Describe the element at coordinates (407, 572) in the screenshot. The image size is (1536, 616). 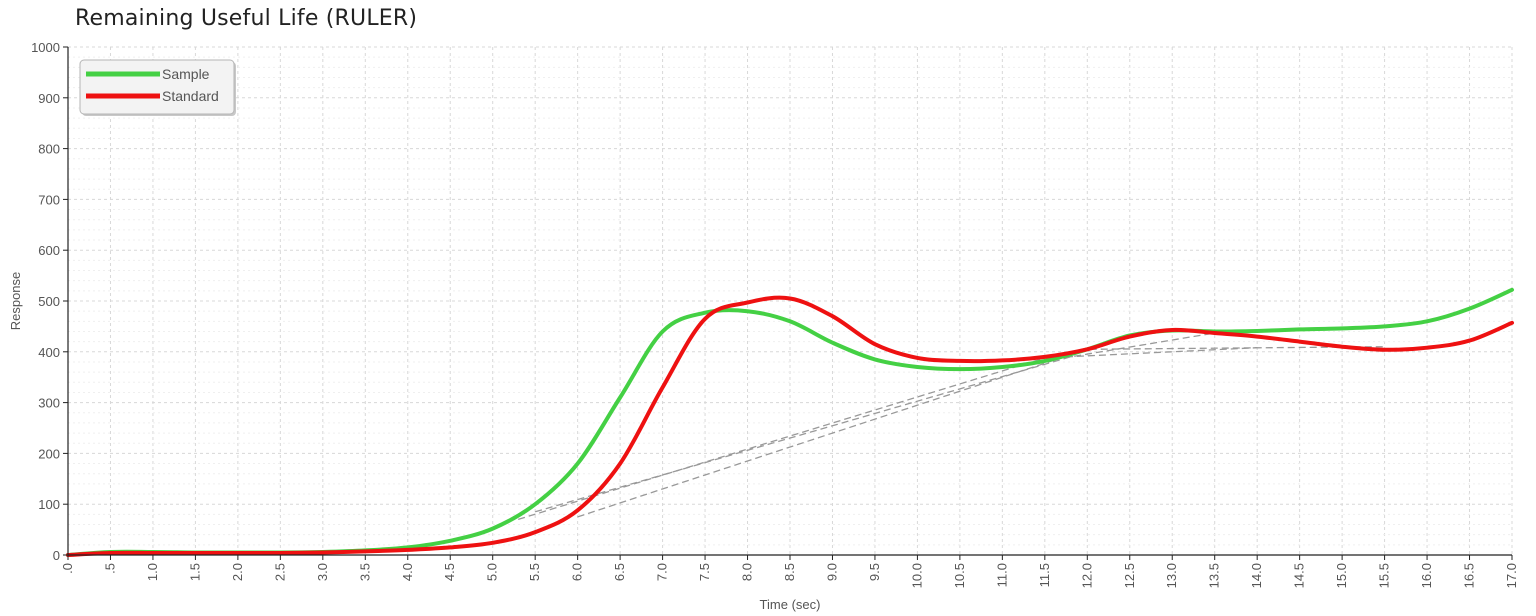
I see `x-tick-label: 4.0` at that location.